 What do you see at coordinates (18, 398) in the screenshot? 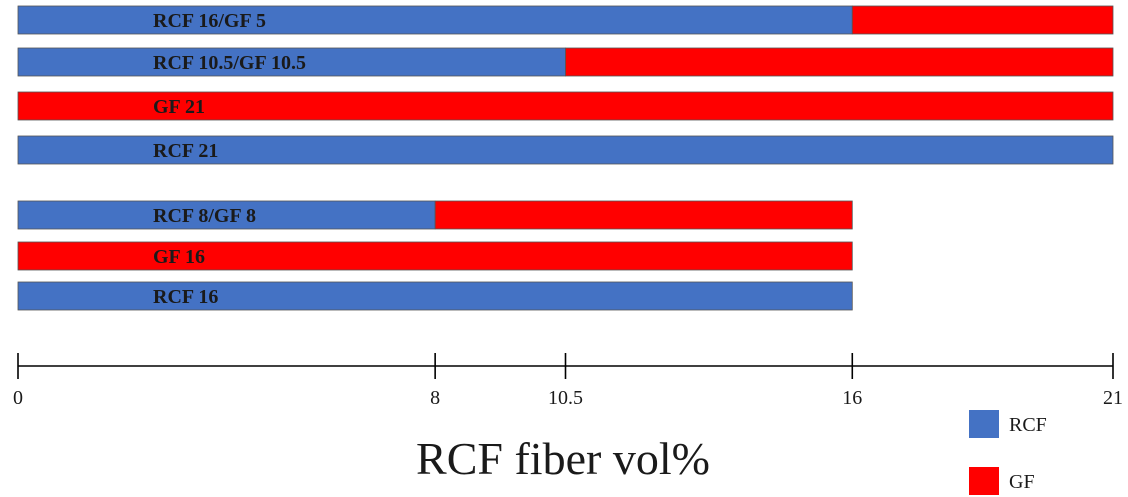
I see `x-tick-label-0: 0` at bounding box center [18, 398].